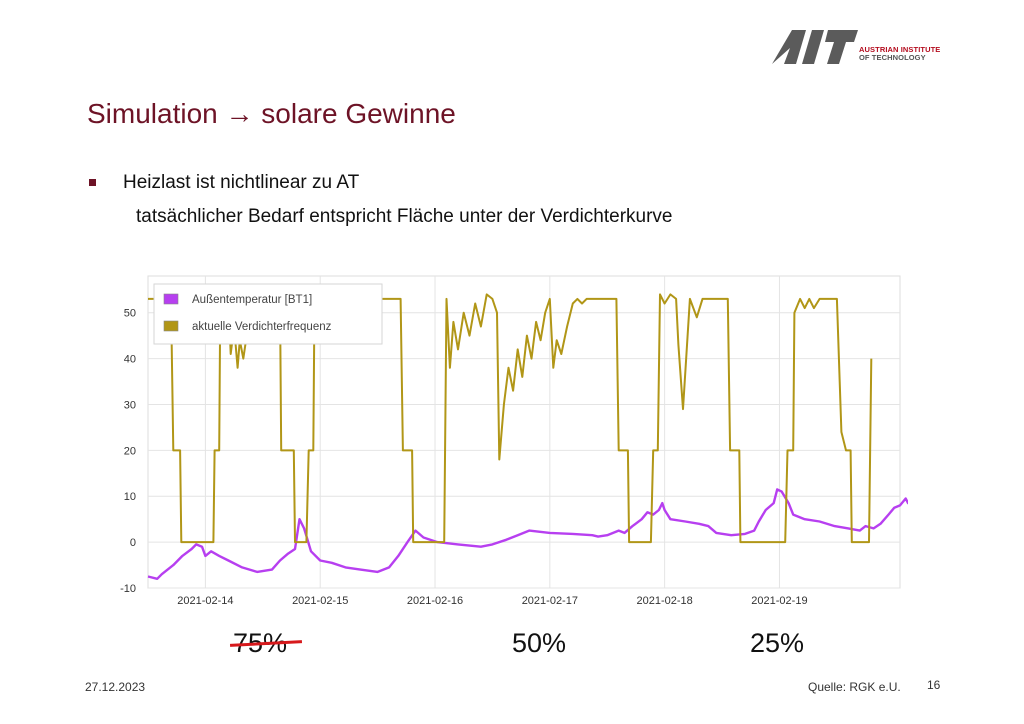 The width and height of the screenshot is (1024, 724). I want to click on x-tick-label: 2021-02-16, so click(435, 601).